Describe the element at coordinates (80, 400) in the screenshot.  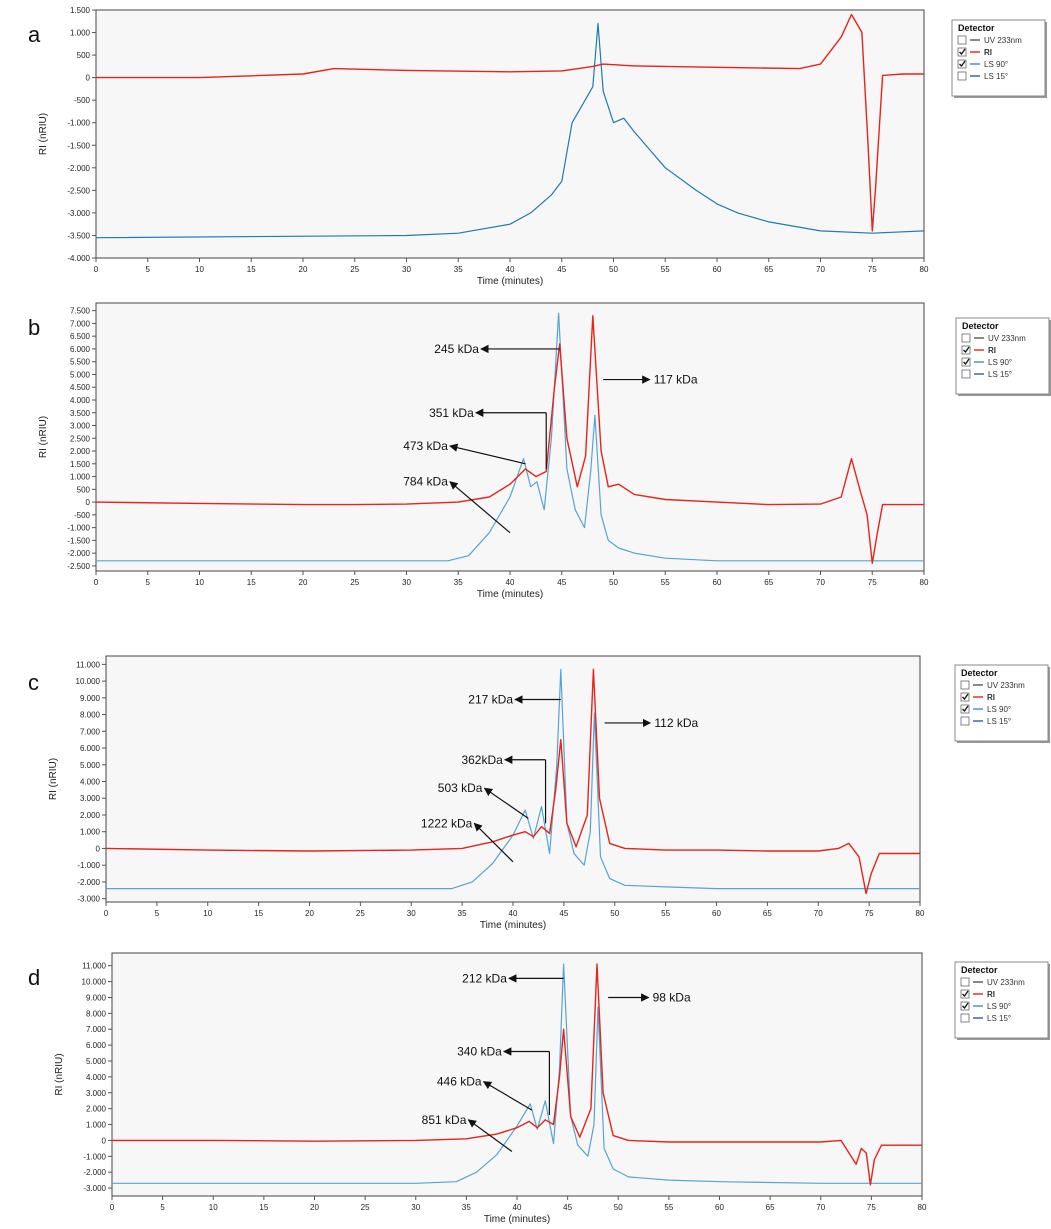
I see `y-tick-label: 4.000` at that location.